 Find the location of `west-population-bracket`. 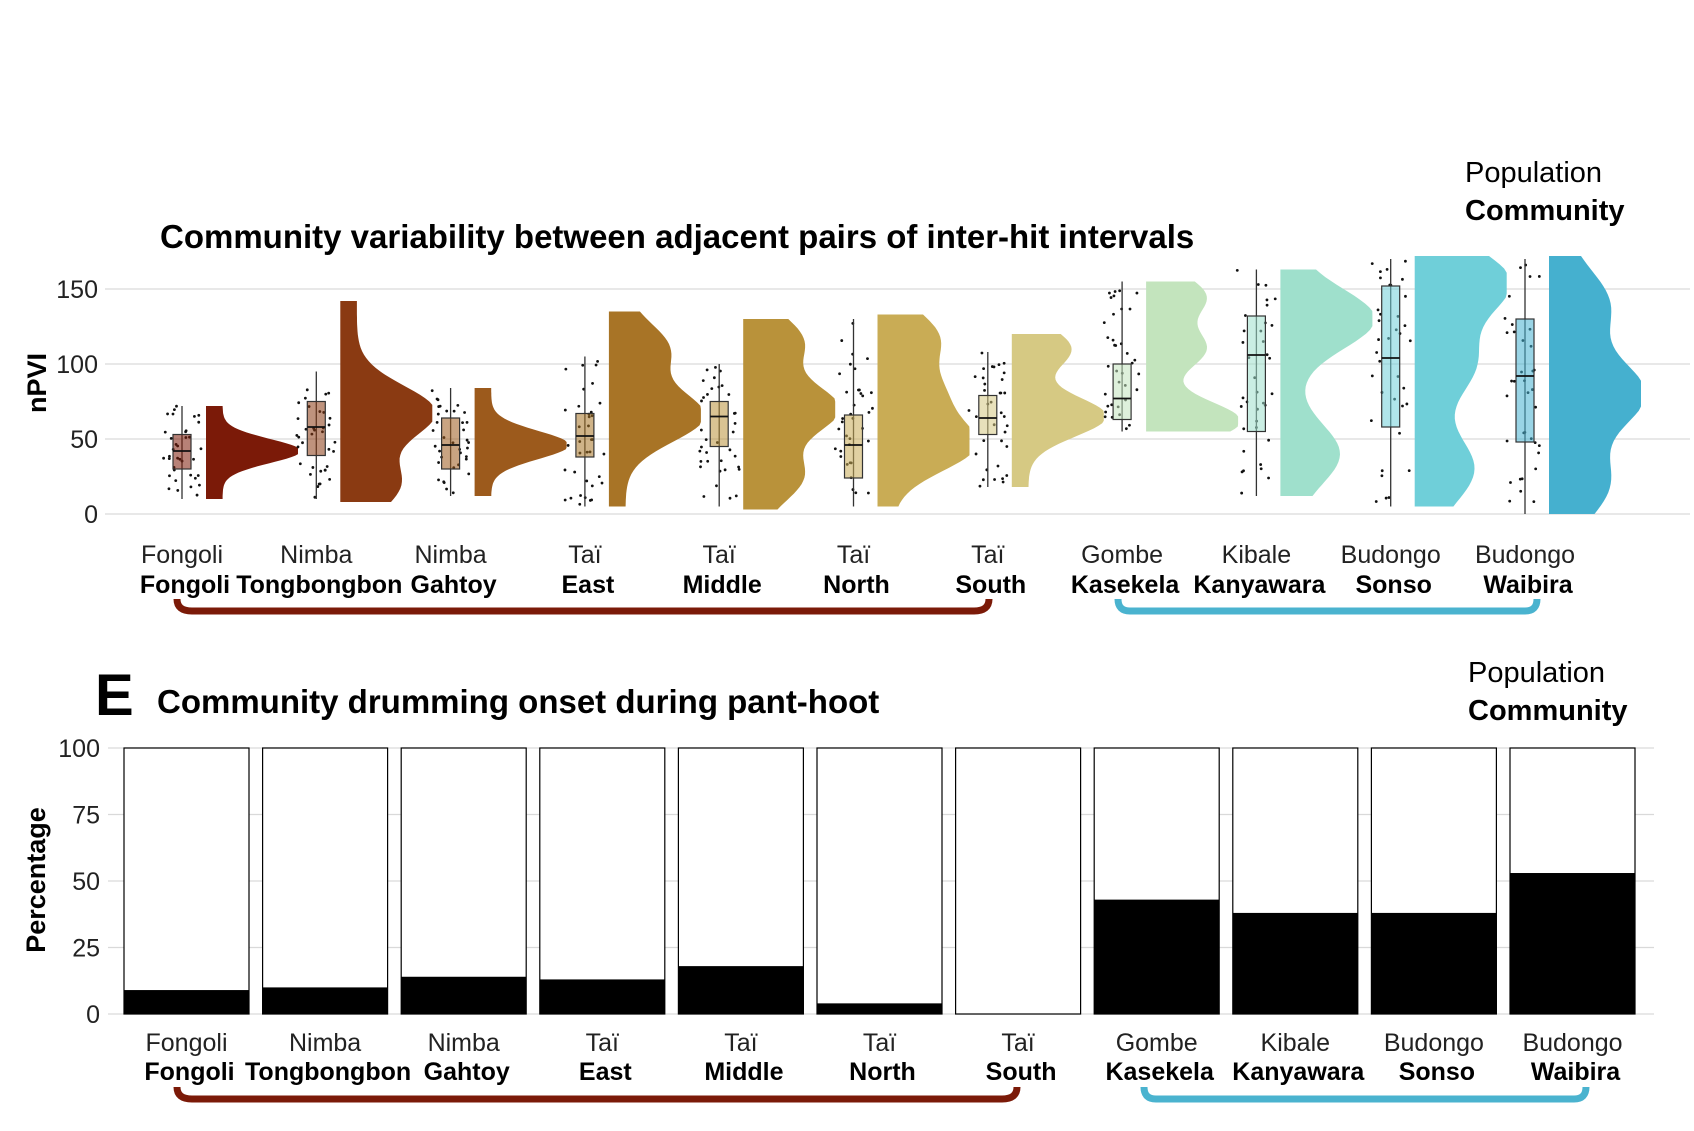

west-population-bracket is located at coordinates (597, 1094).